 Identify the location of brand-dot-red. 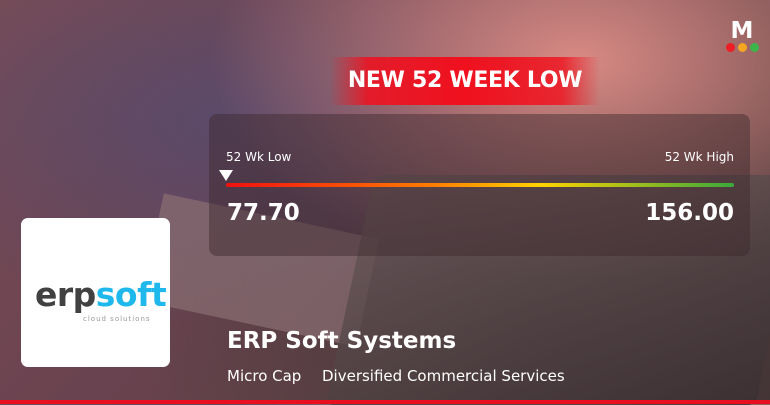
(730, 47).